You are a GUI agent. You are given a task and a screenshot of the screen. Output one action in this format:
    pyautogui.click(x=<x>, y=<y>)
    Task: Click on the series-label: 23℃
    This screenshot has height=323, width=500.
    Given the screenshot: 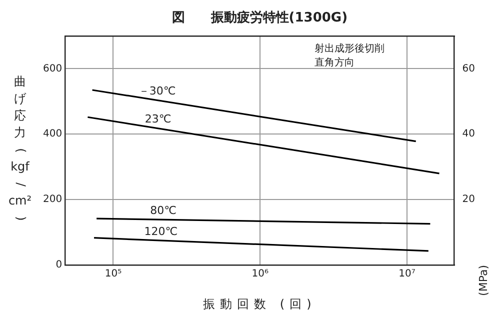 What is the action you would take?
    pyautogui.click(x=158, y=119)
    